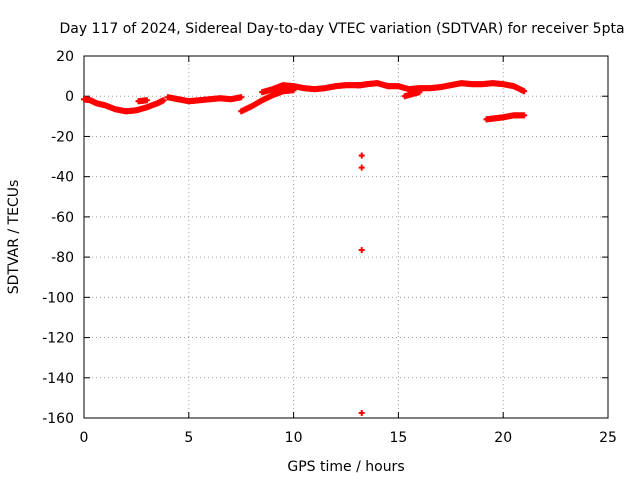 The width and height of the screenshot is (640, 480). Describe the element at coordinates (69, 97) in the screenshot. I see `y-tick-label: 0` at that location.